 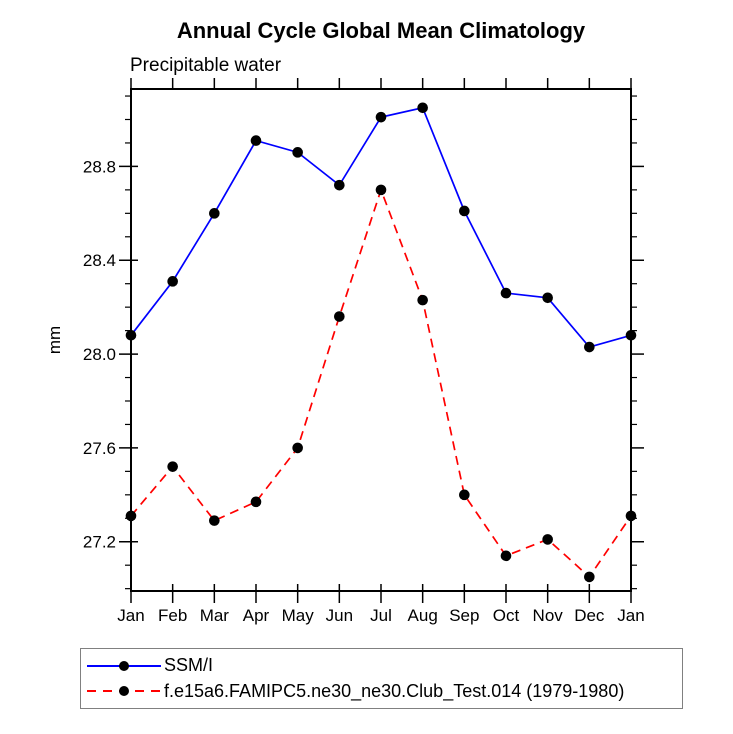 I want to click on x-tick-label: Sep, so click(x=464, y=615).